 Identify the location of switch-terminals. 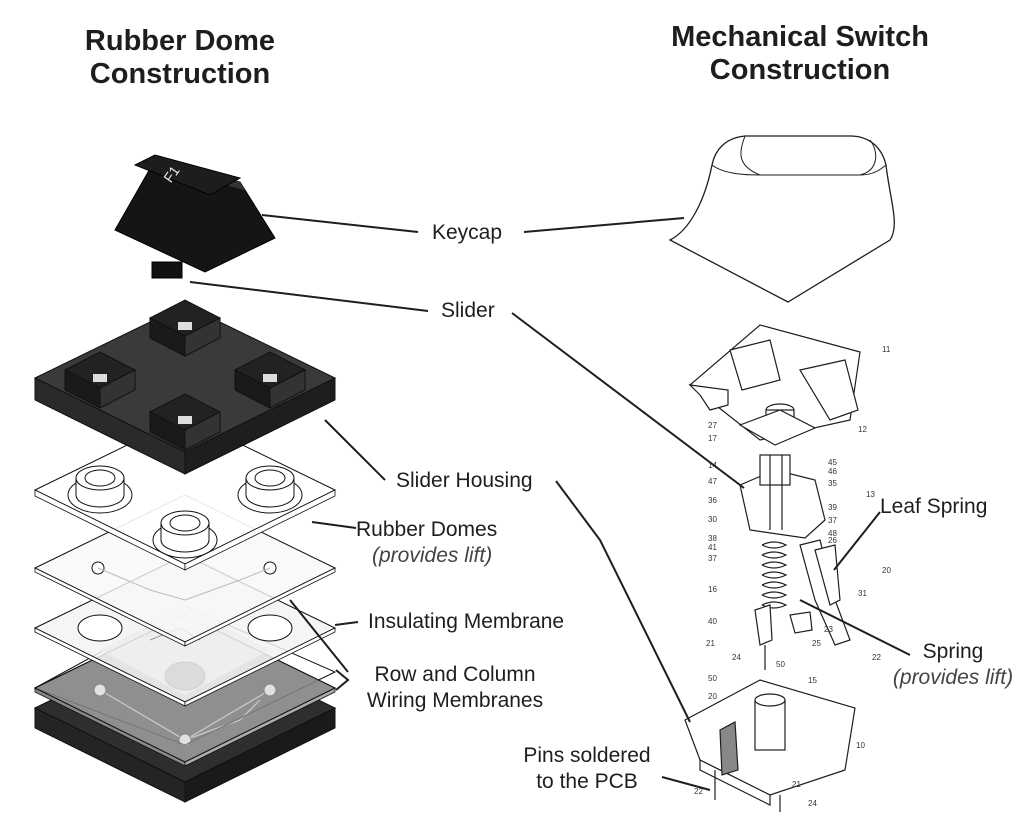
(783, 637).